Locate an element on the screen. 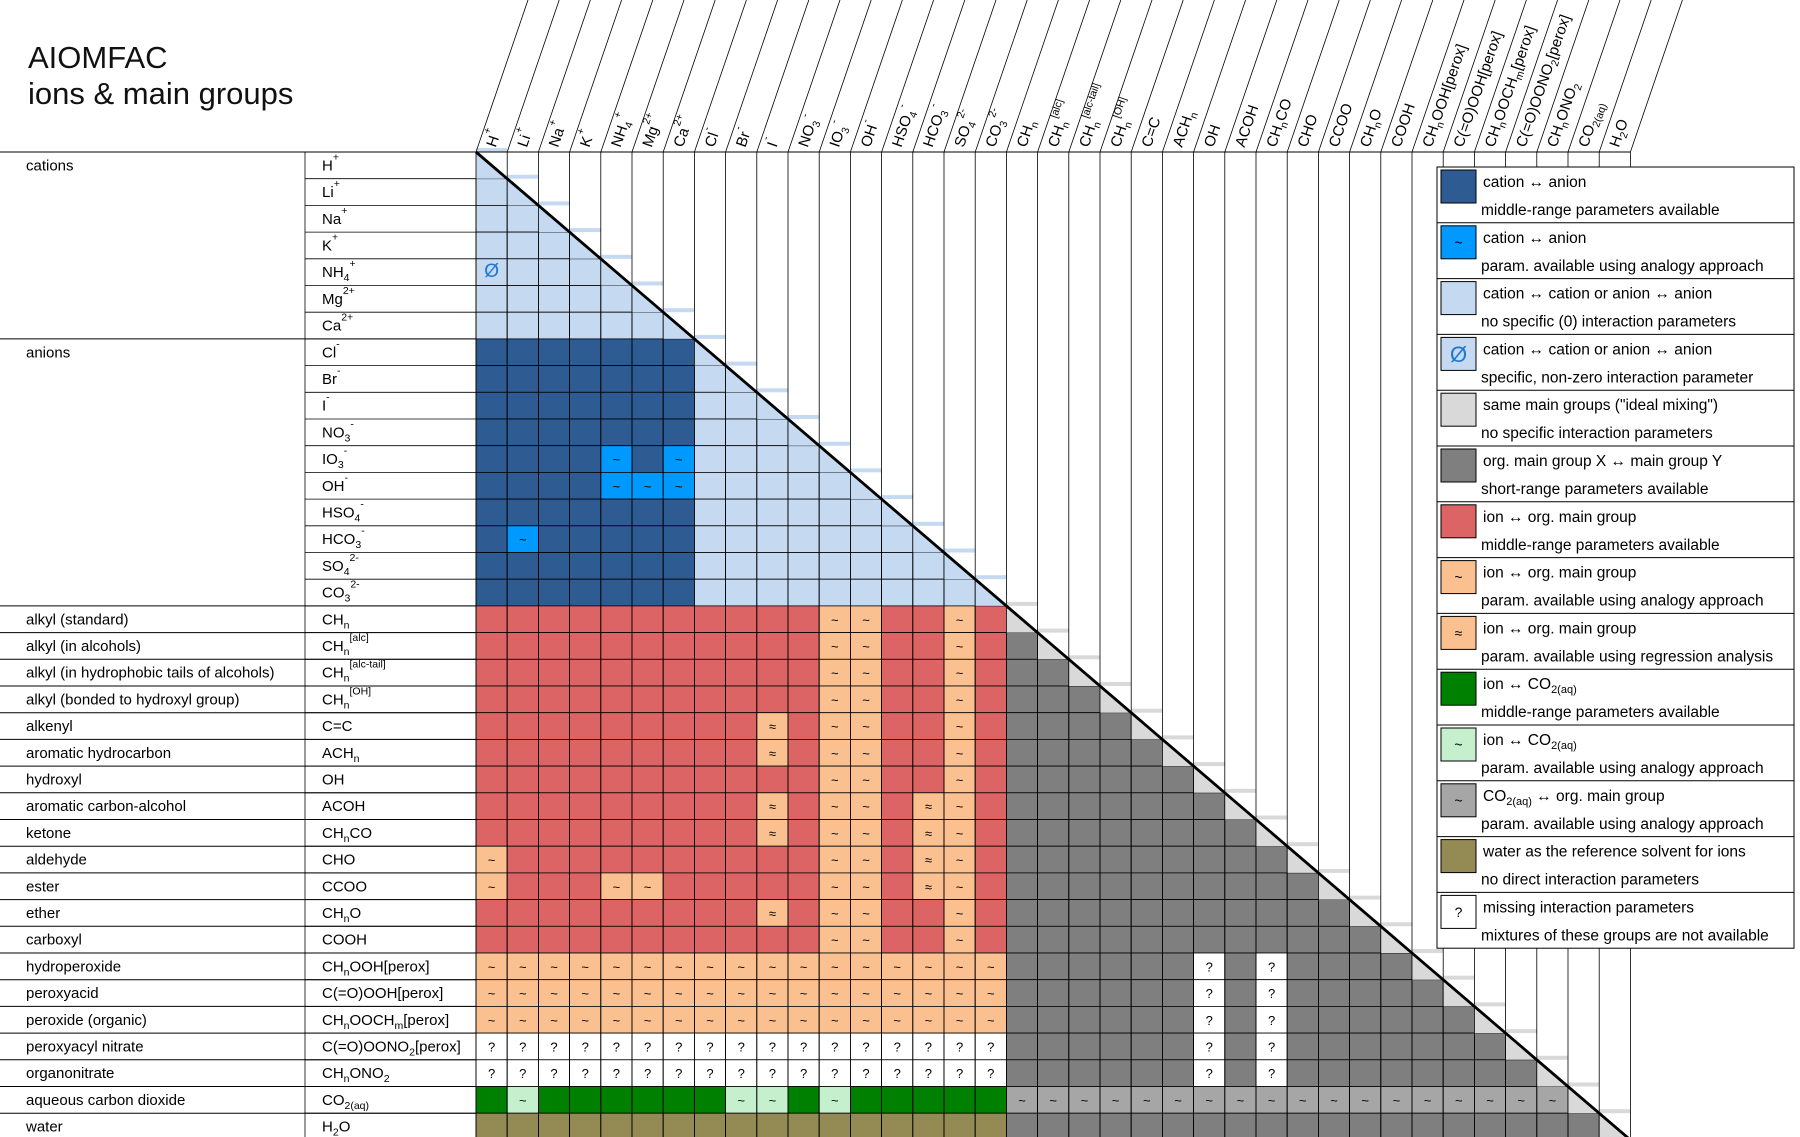 This screenshot has height=1137, width=1800. group-label: COOH is located at coordinates (344, 940).